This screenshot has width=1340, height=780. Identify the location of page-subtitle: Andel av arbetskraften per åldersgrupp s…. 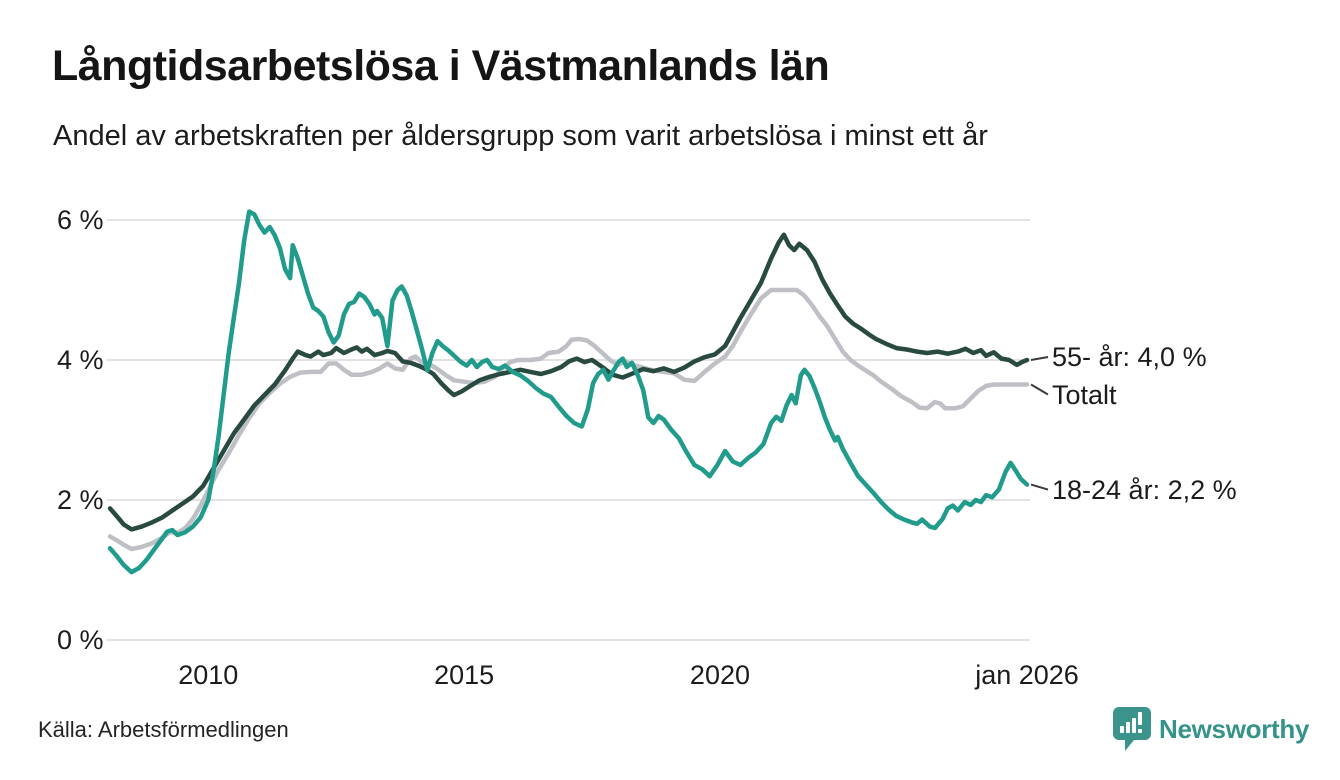
(520, 136).